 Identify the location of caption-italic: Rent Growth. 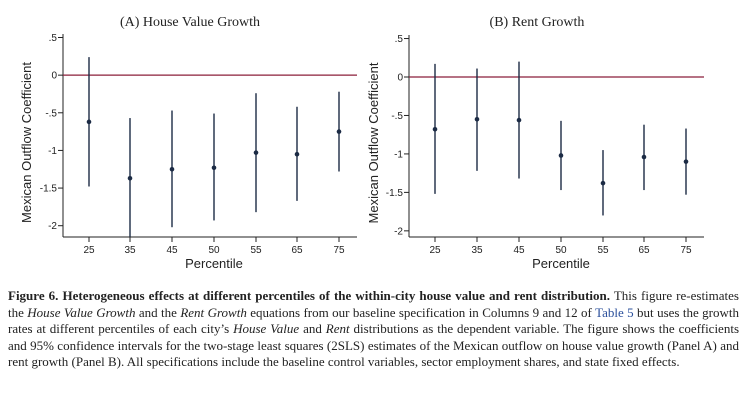
(213, 312).